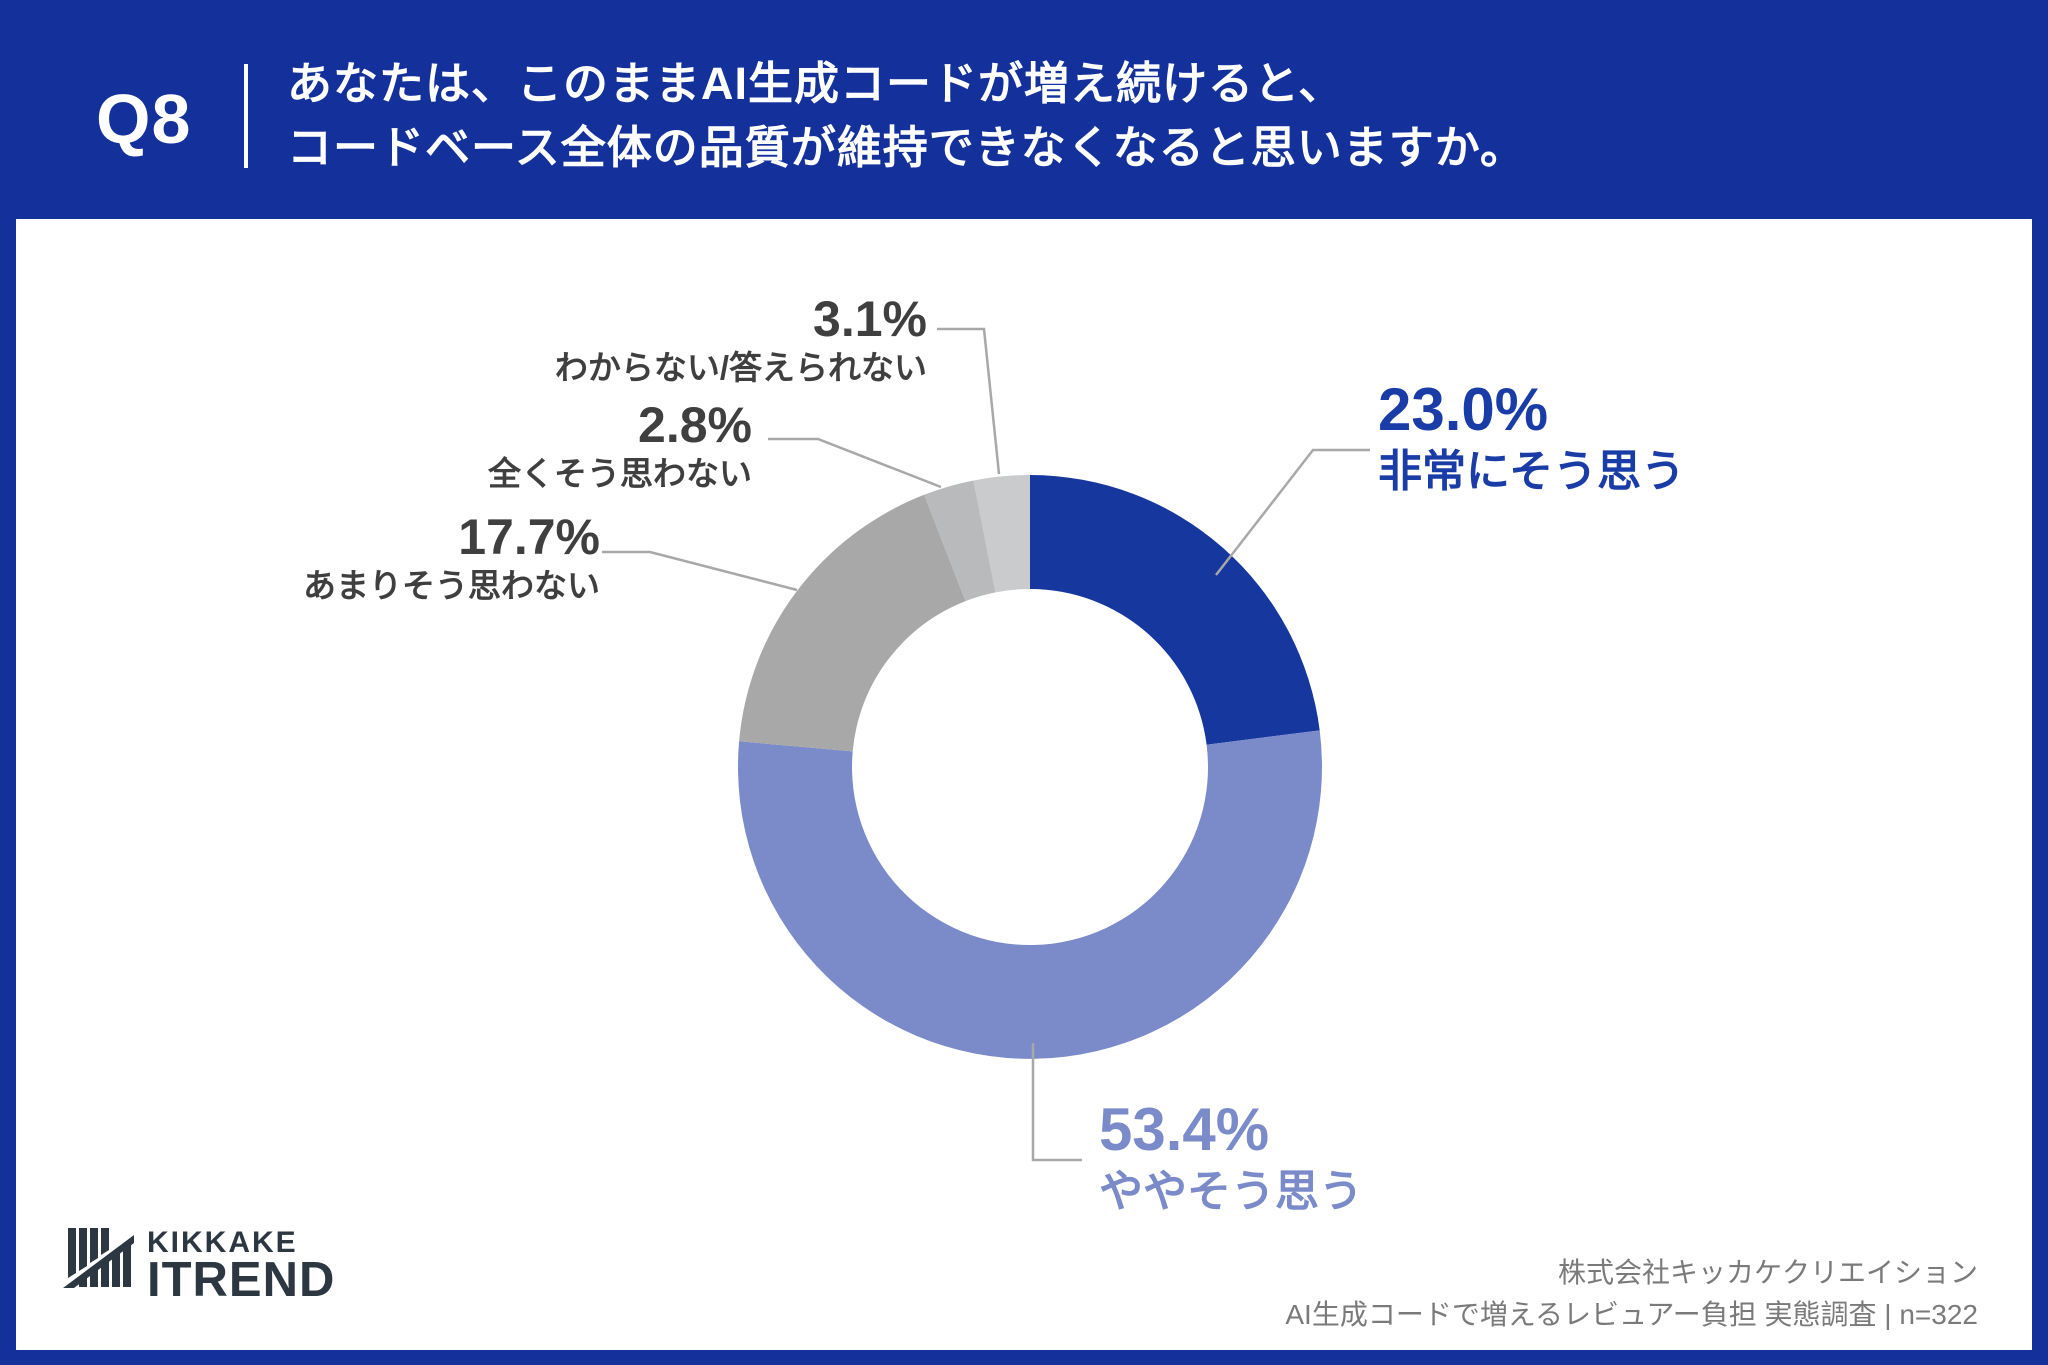  Describe the element at coordinates (1463, 409) in the screenshot. I see `callout-strongly-agree-pct: 23.0%` at that location.